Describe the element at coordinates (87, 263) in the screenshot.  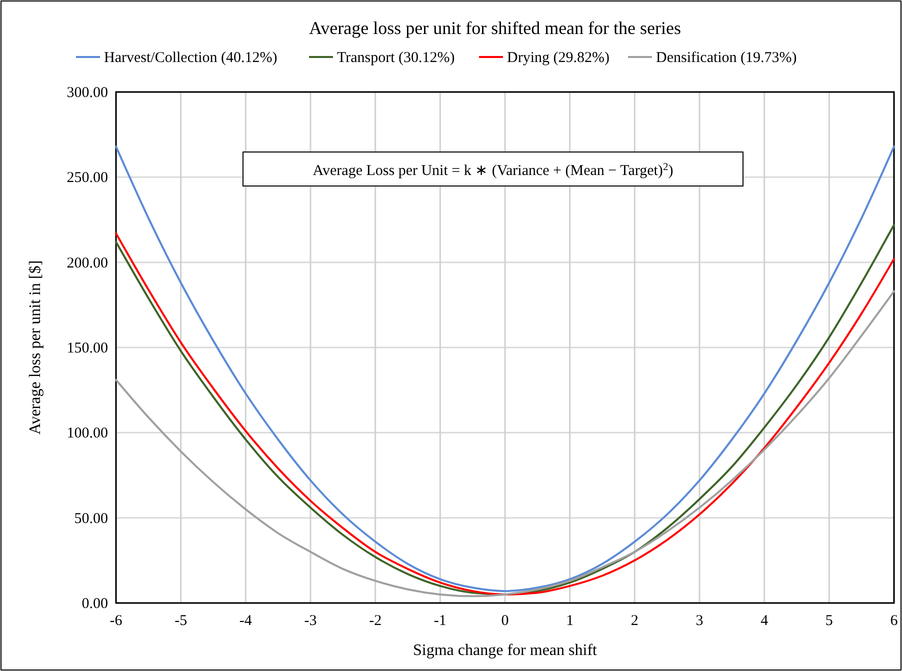
I see `y-tick-label: 200.00` at that location.